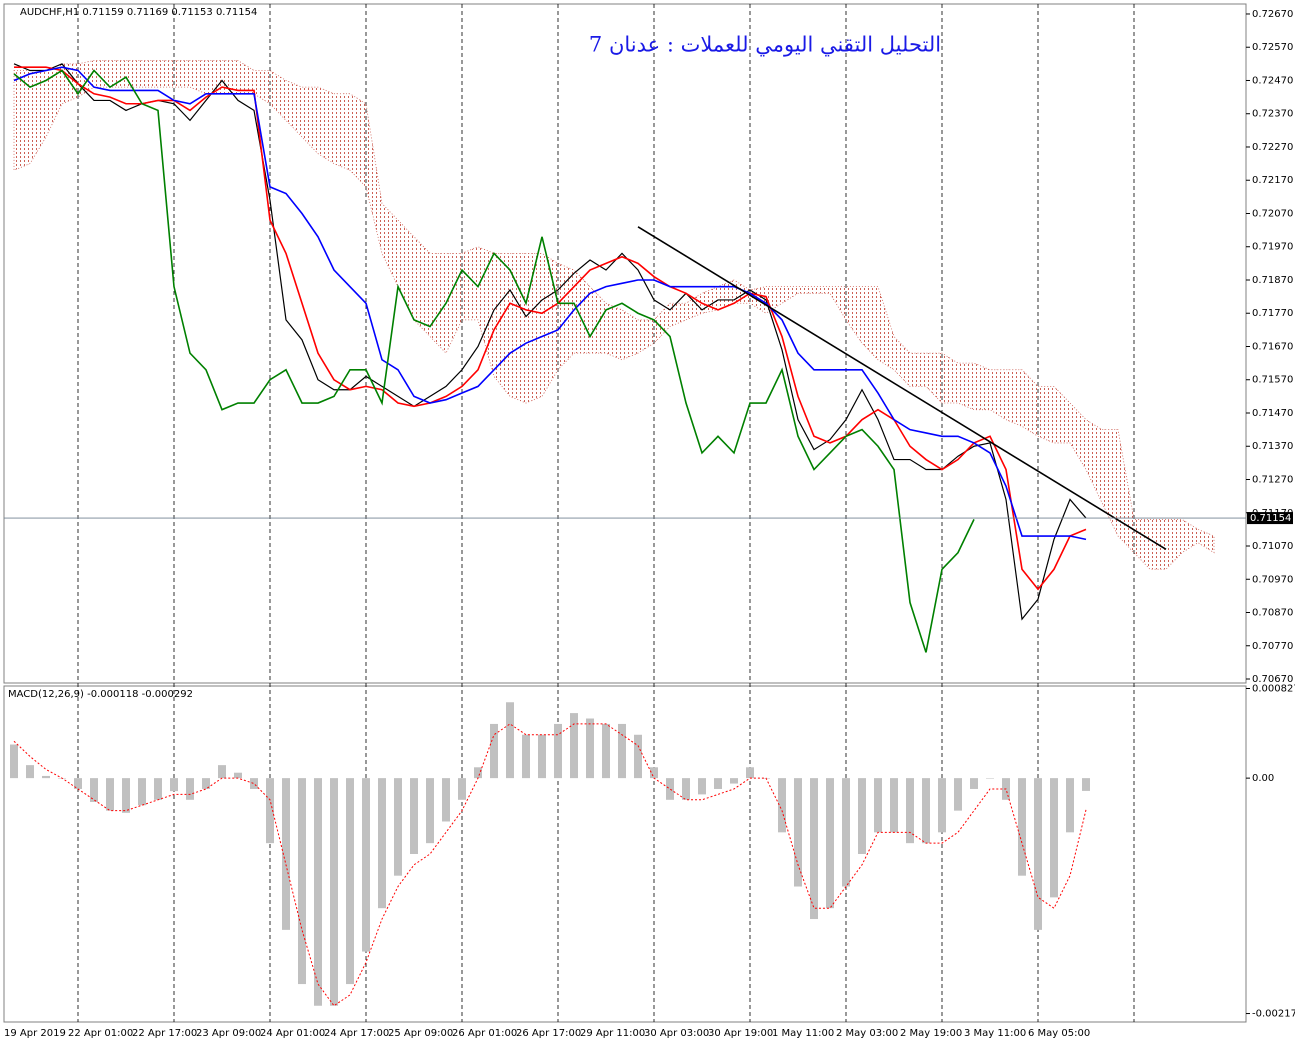  I want to click on x-tick-label: 2 May 19:00, so click(931, 1033).